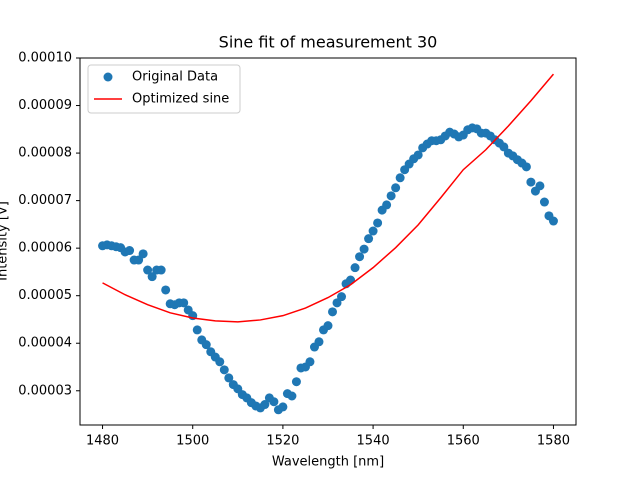 The width and height of the screenshot is (640, 480). Describe the element at coordinates (108, 77) in the screenshot. I see `legend-marker` at that location.